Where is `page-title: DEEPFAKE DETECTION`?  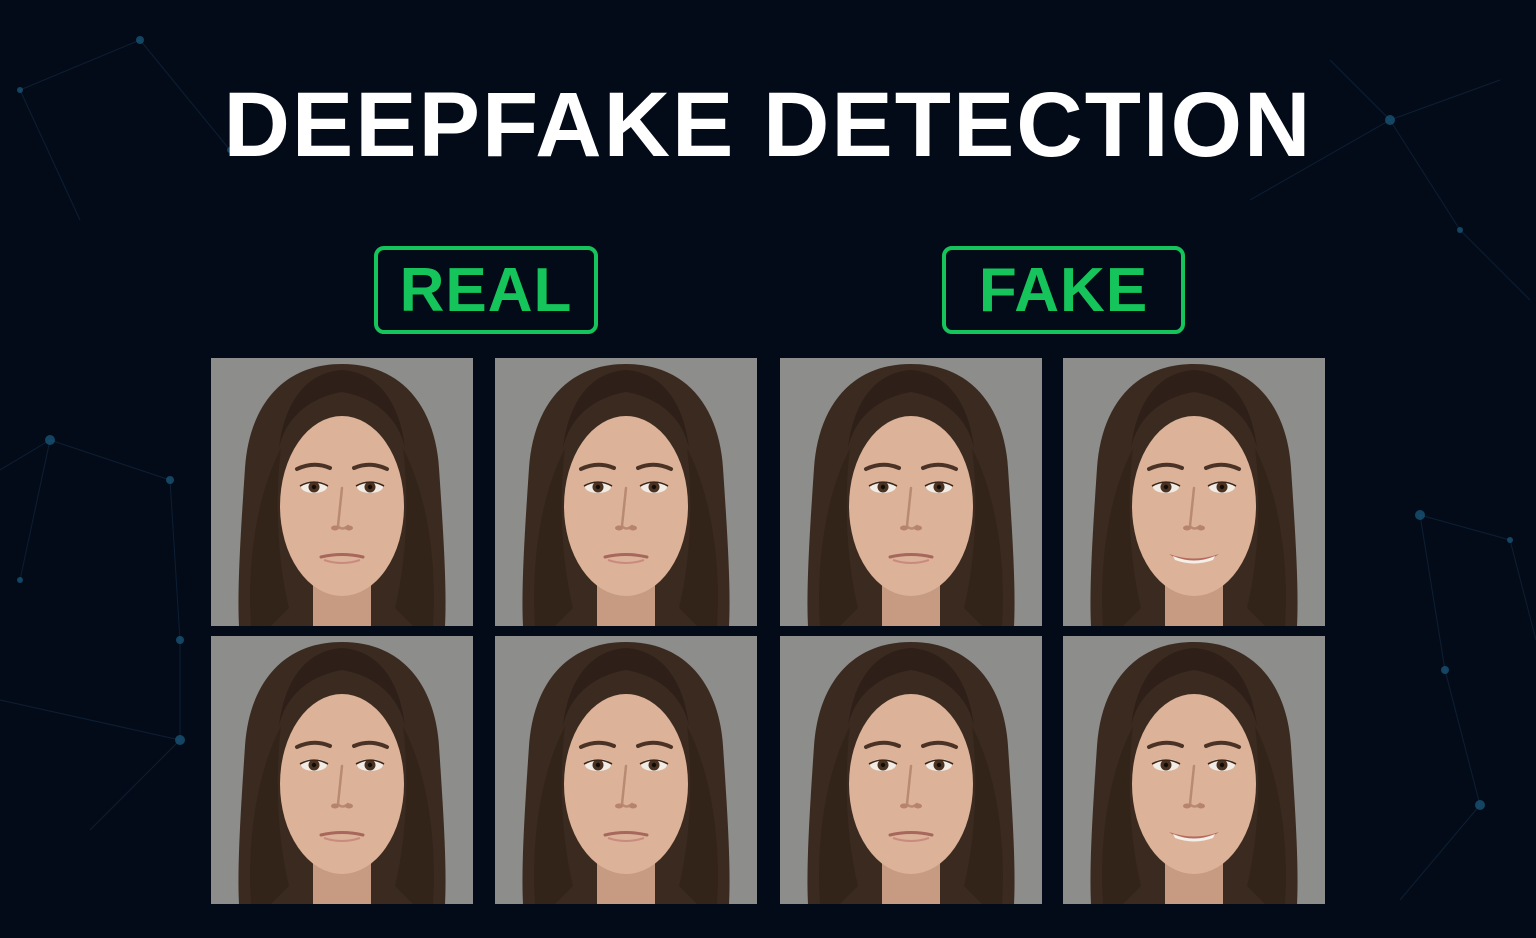 page-title: DEEPFAKE DETECTION is located at coordinates (768, 125).